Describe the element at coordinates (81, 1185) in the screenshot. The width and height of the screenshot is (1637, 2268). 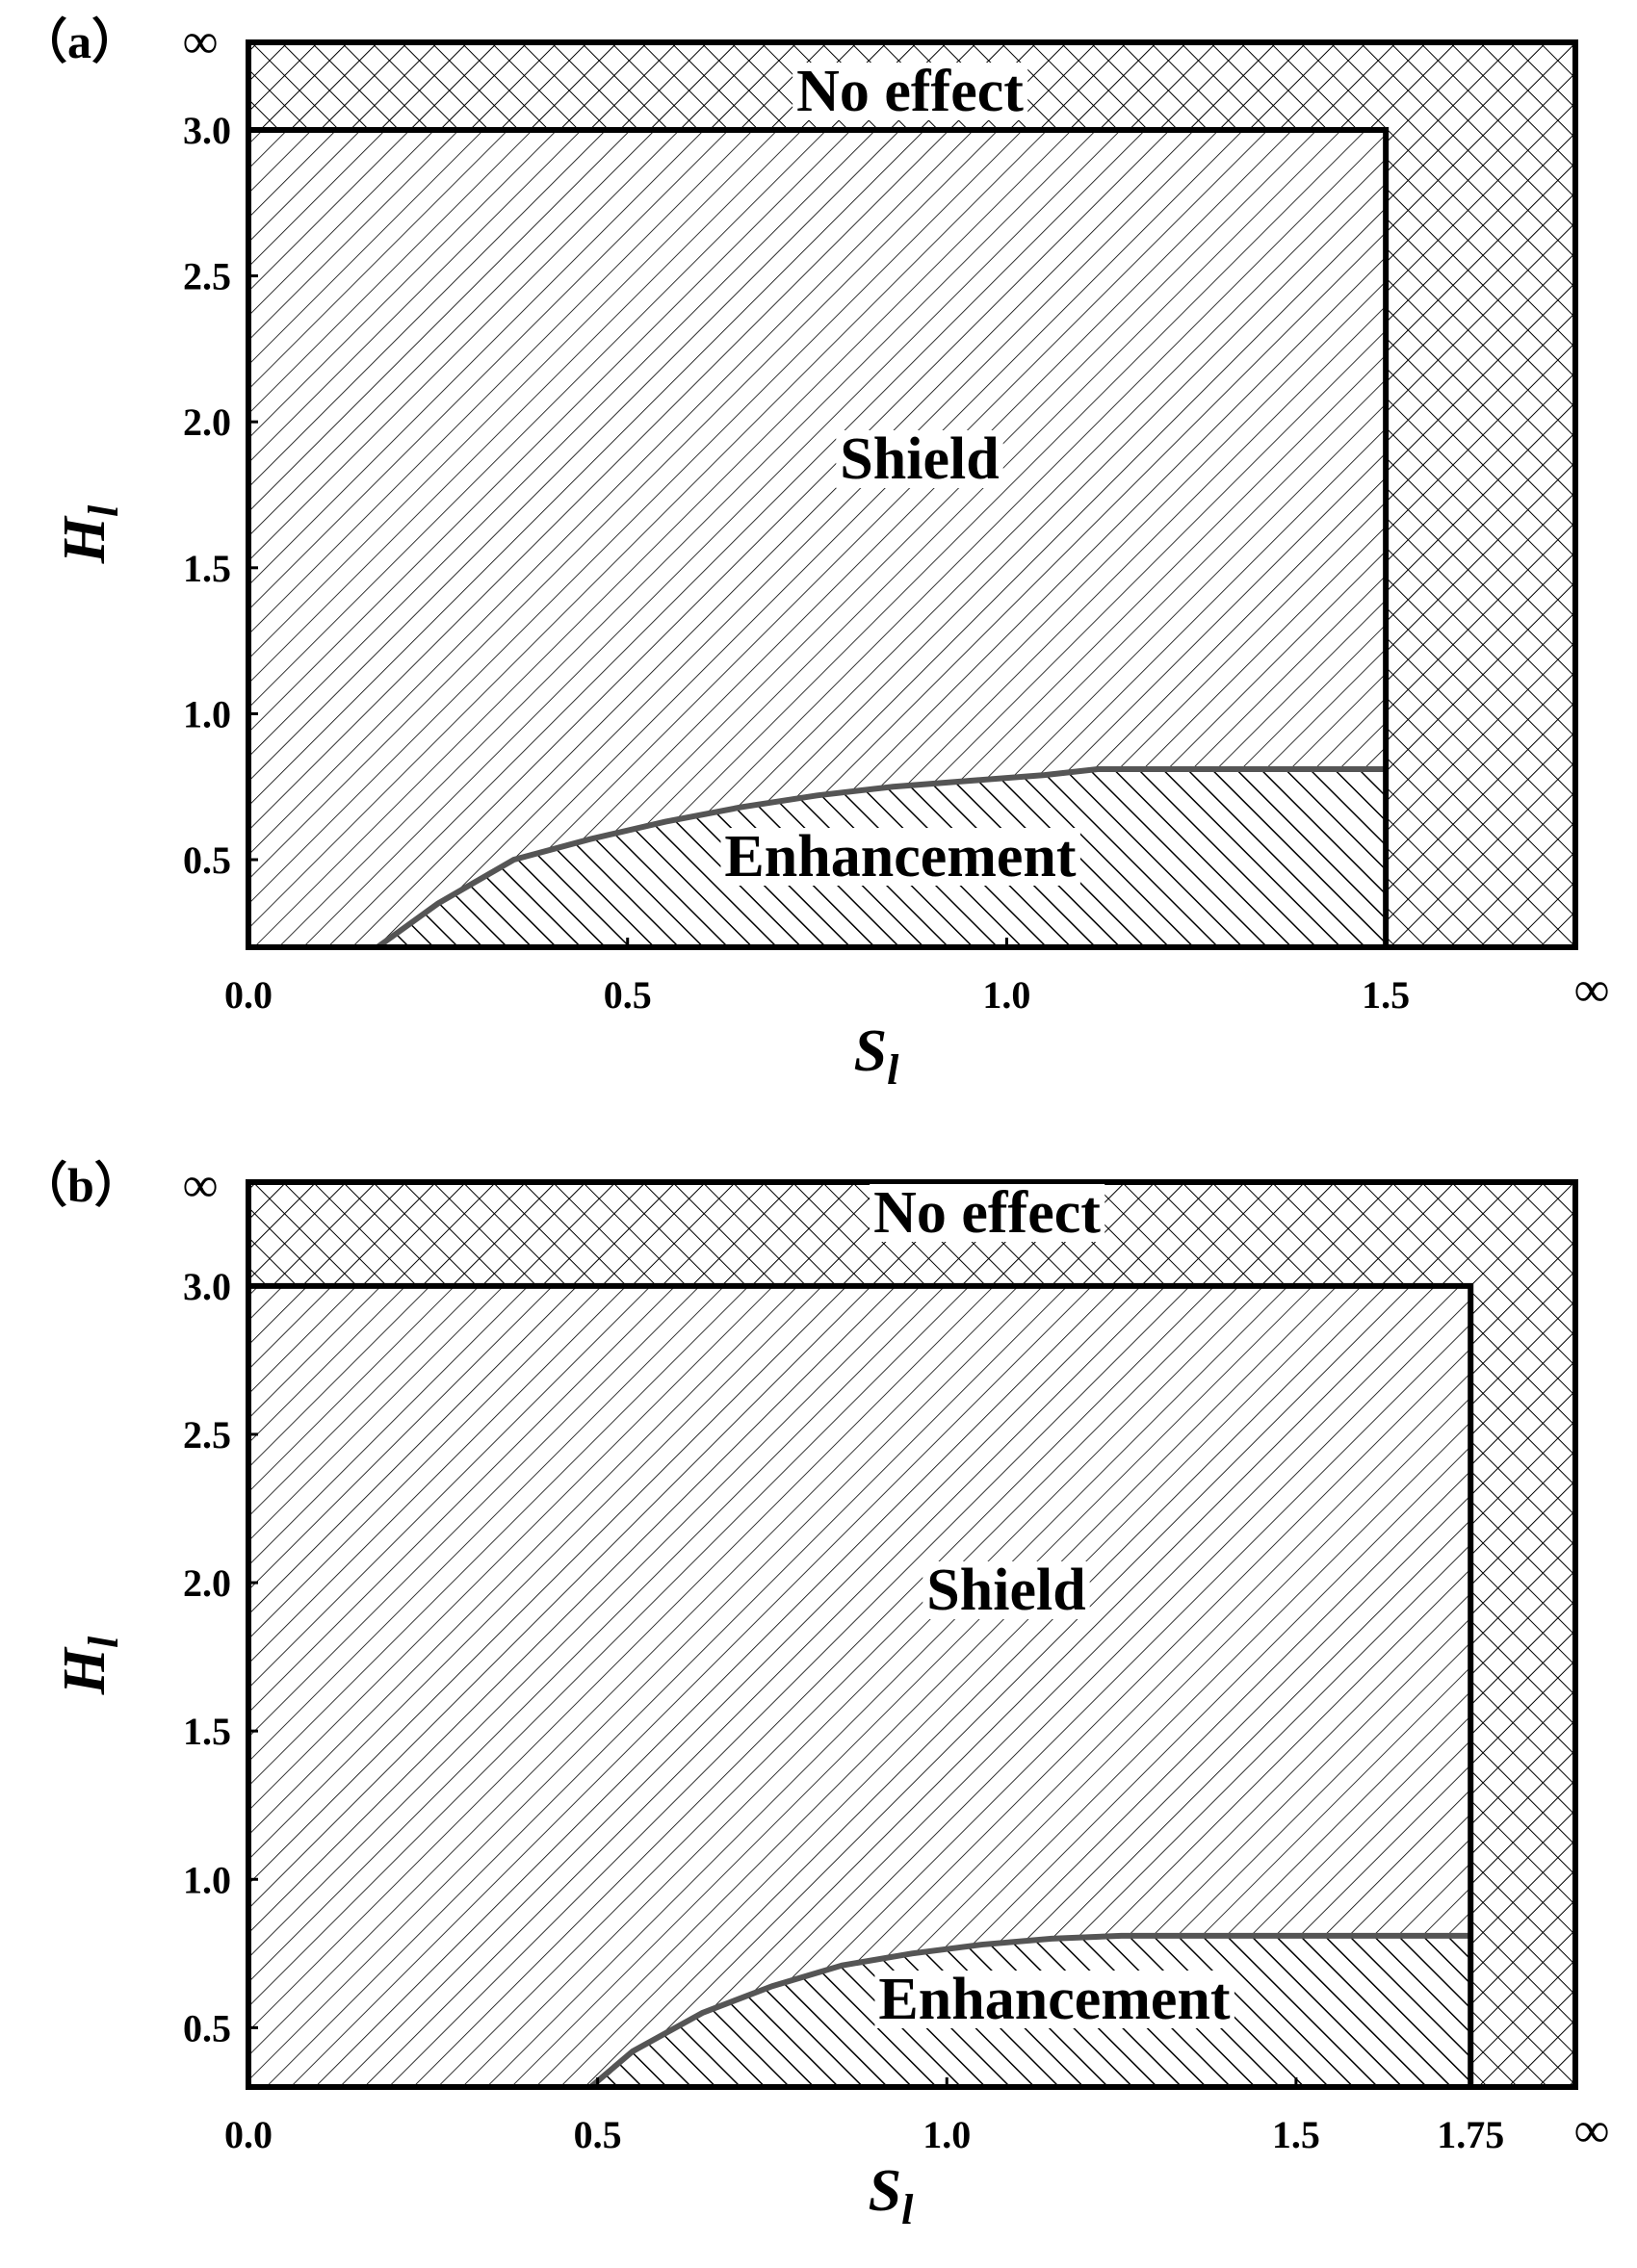
I see `panel-label: （b）` at that location.